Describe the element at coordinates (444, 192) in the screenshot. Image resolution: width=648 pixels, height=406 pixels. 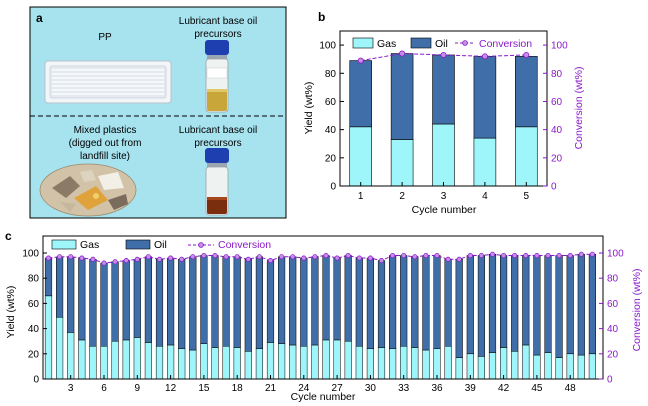
I see `panel-b-x-axis: 1 2 3 4 5` at that location.